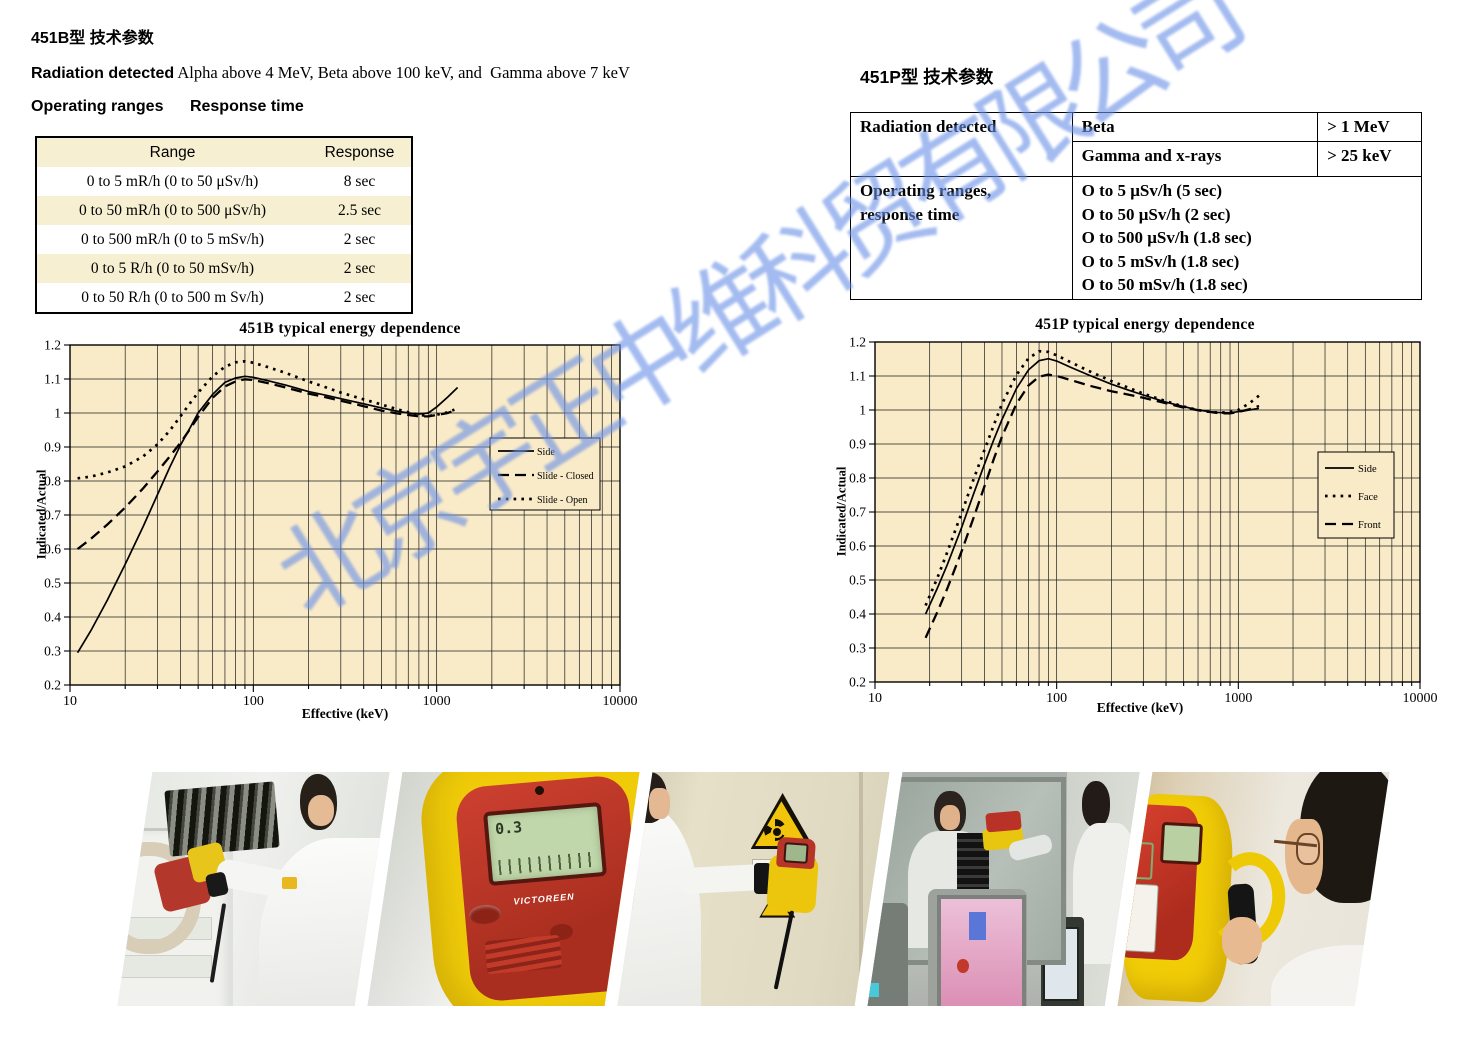 The image size is (1474, 1058). What do you see at coordinates (1195, 127) in the screenshot?
I see `spec-value-beta: Beta` at bounding box center [1195, 127].